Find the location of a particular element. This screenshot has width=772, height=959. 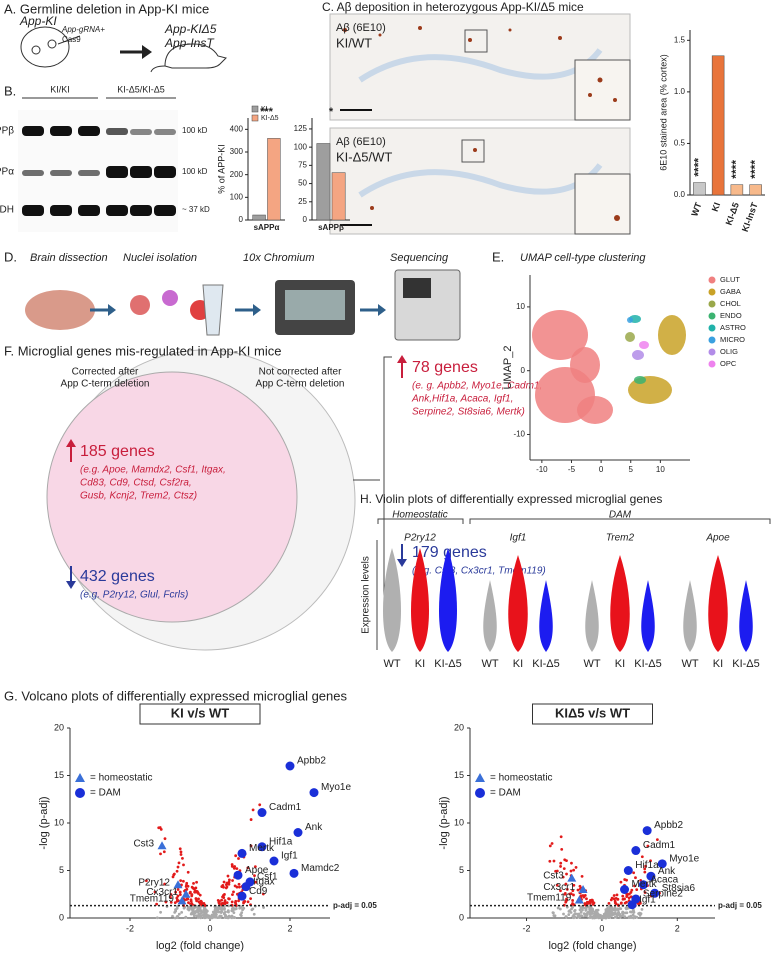

y-tick-label: 15 is located at coordinates (59, 775).